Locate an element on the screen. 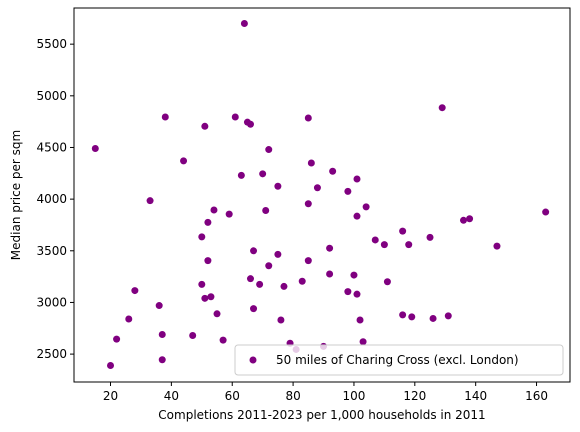  x-tick-label: 60 is located at coordinates (232, 396).